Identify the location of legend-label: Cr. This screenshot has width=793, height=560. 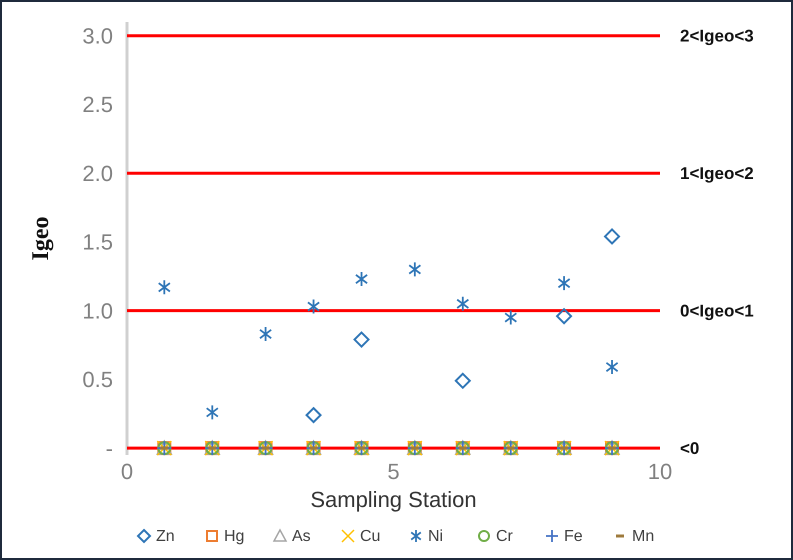
(505, 536).